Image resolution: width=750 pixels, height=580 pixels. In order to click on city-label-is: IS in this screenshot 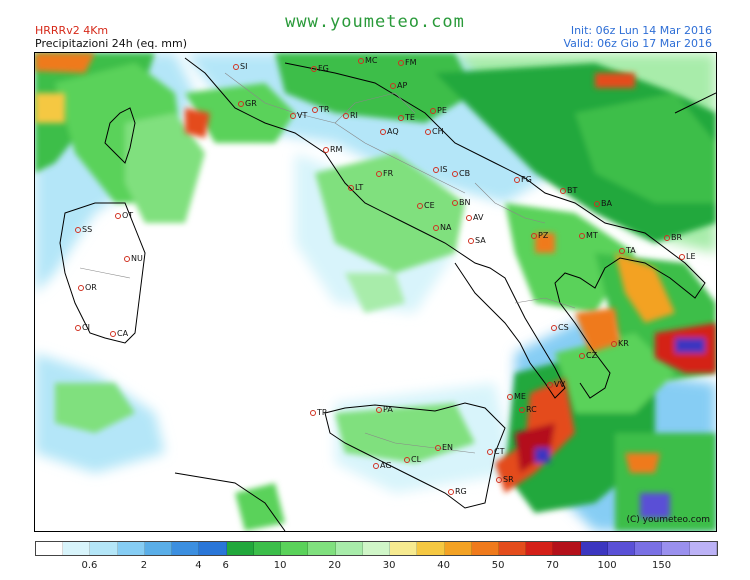, I will do `click(444, 169)`.